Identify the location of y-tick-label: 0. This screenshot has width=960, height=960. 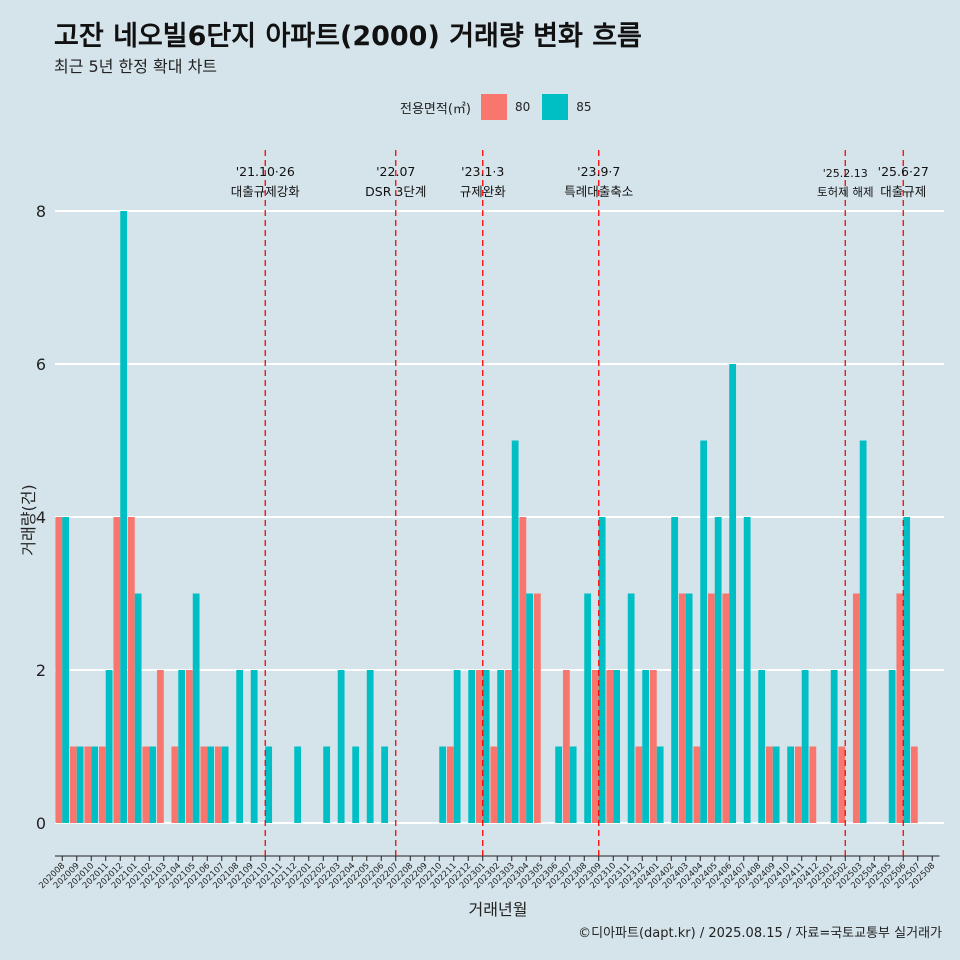
(41, 823).